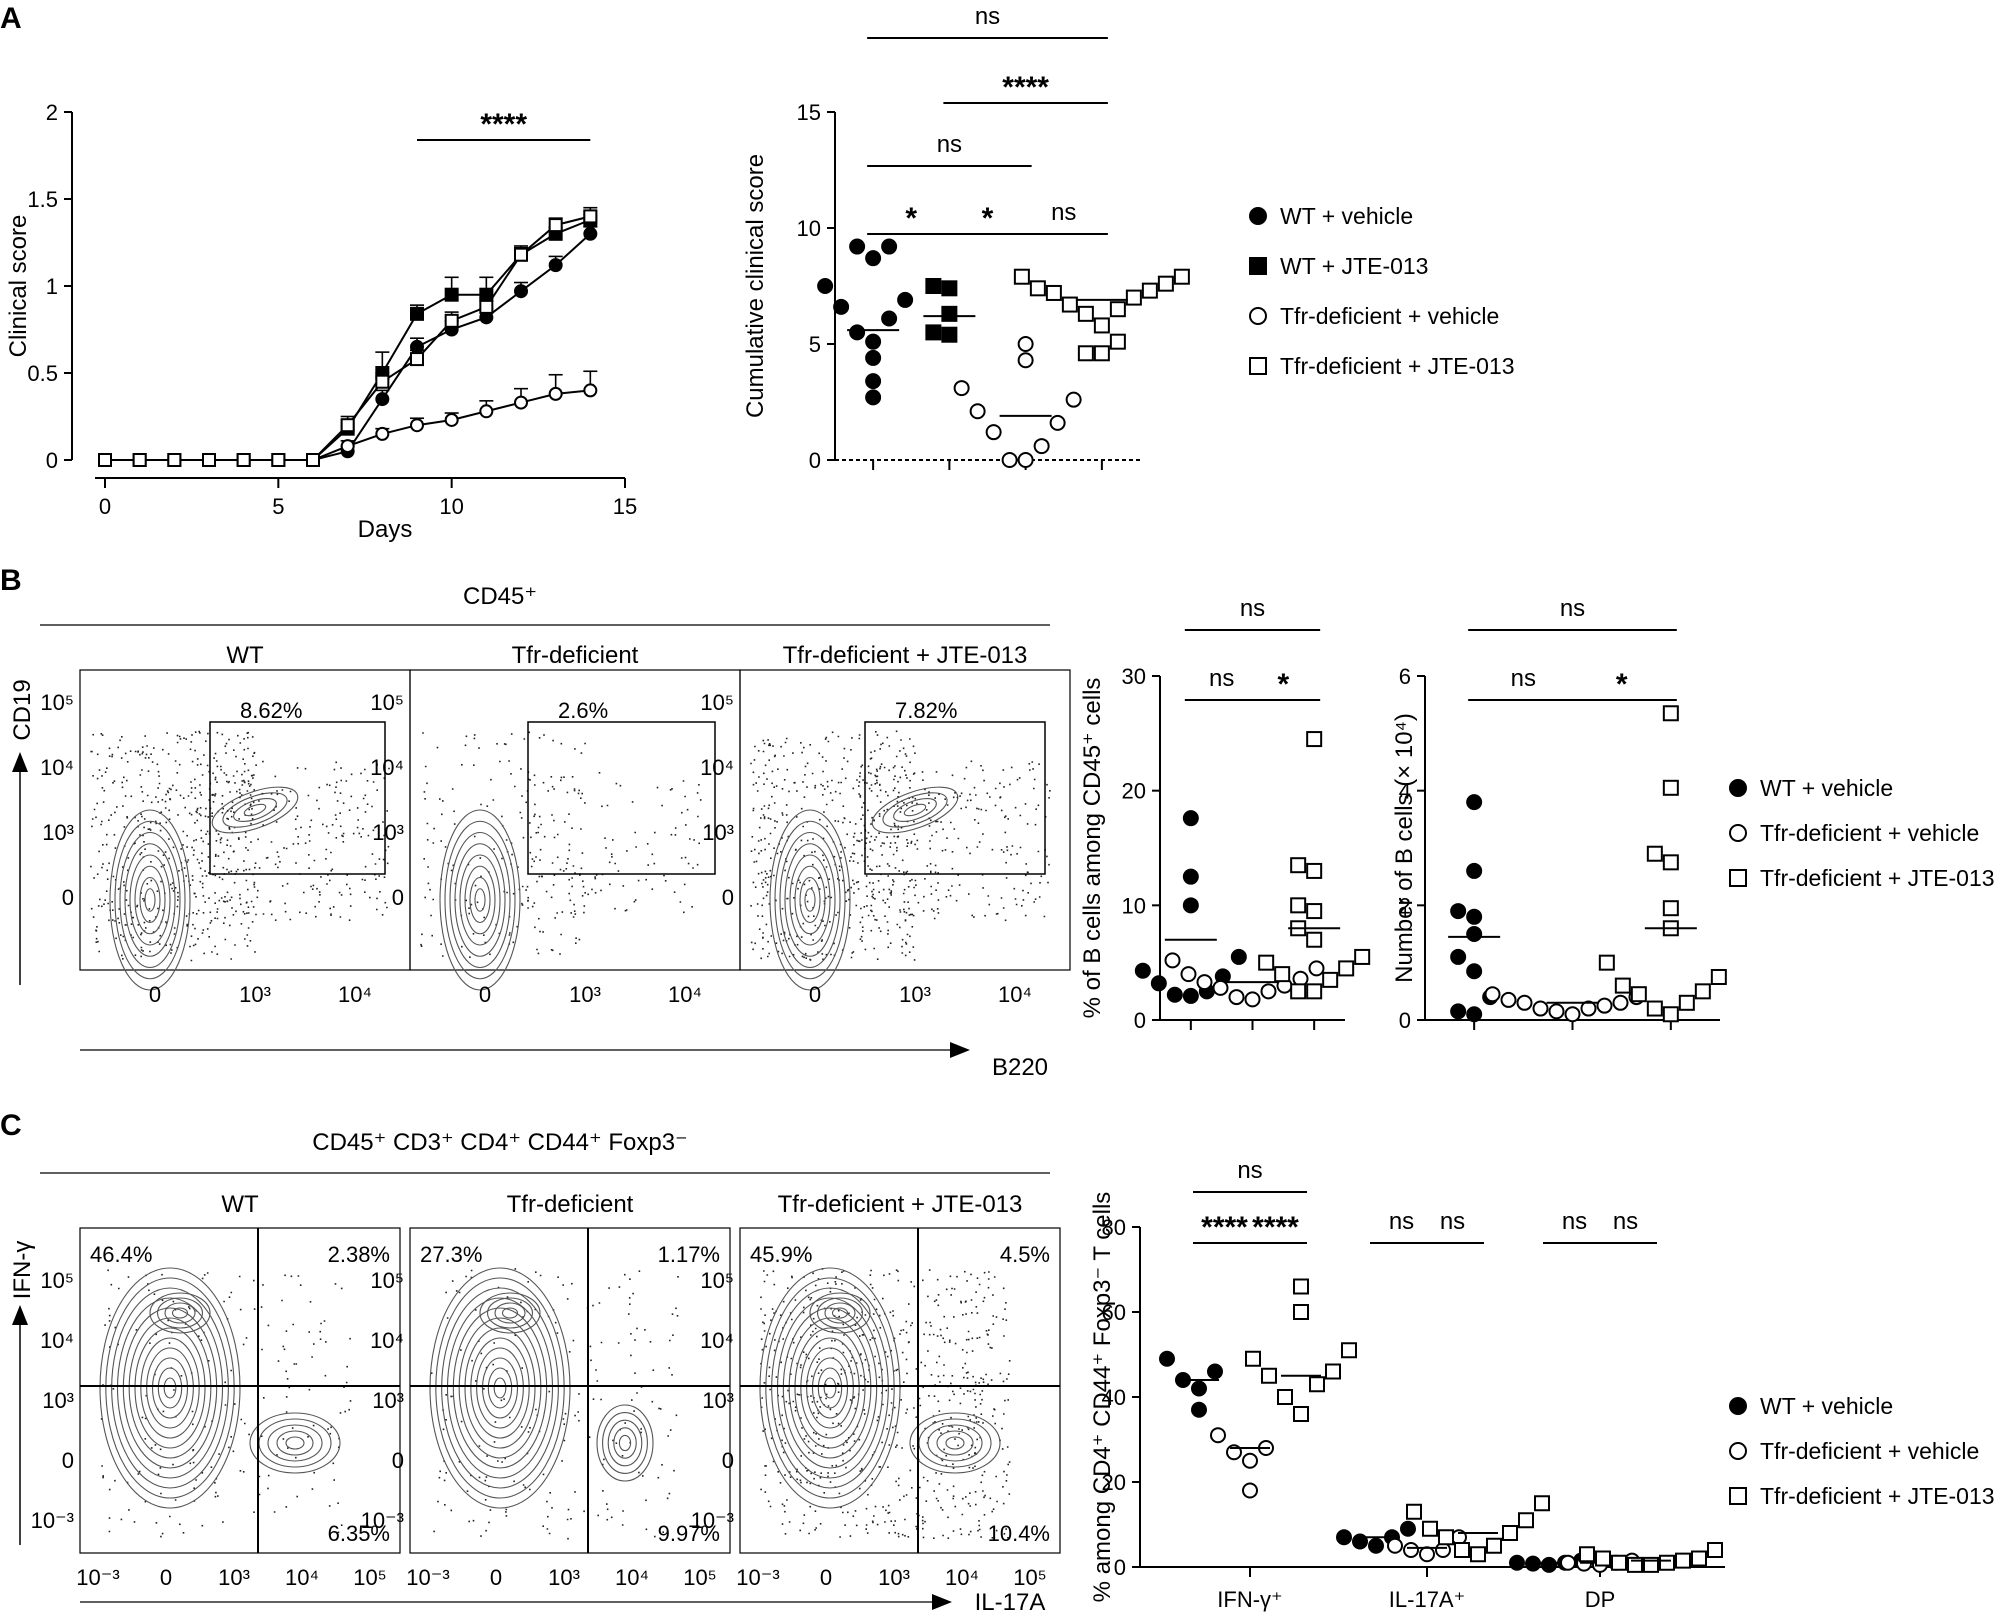 This screenshot has height=1617, width=2000. I want to click on y-tick-label: 0, so click(1120, 1567).